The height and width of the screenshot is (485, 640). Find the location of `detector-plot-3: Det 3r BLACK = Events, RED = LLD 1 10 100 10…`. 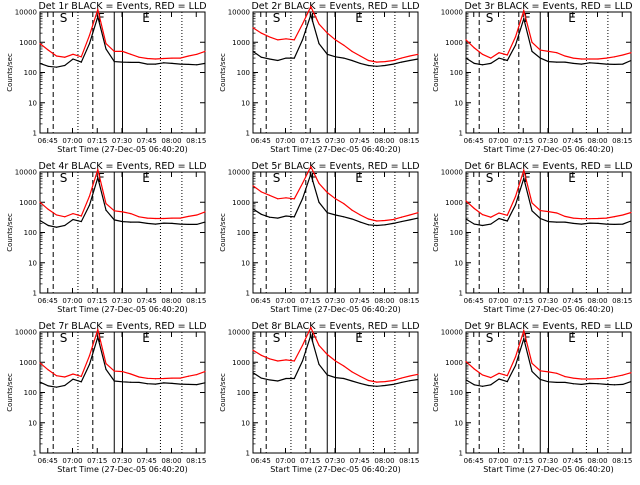

detector-plot-3: Det 3r BLACK = Events, RED = LLD 1 10 100 10… is located at coordinates (532, 77).